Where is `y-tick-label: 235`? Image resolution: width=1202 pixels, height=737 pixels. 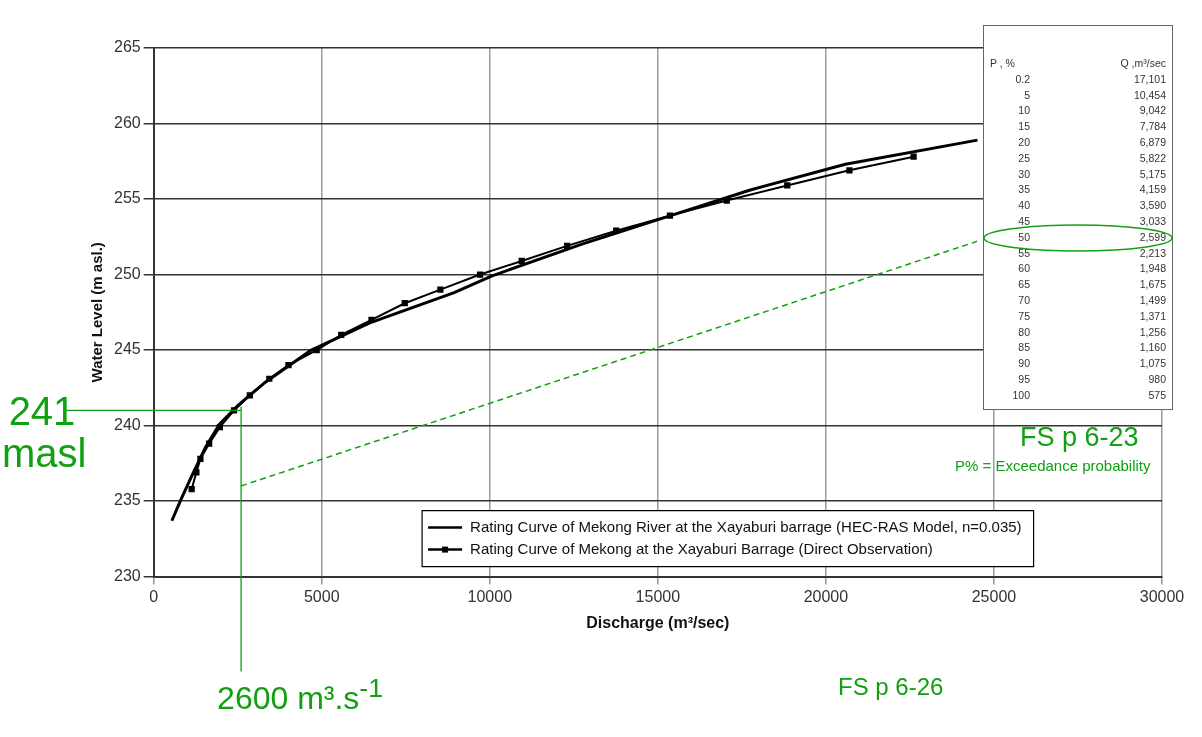 y-tick-label: 235 is located at coordinates (127, 500).